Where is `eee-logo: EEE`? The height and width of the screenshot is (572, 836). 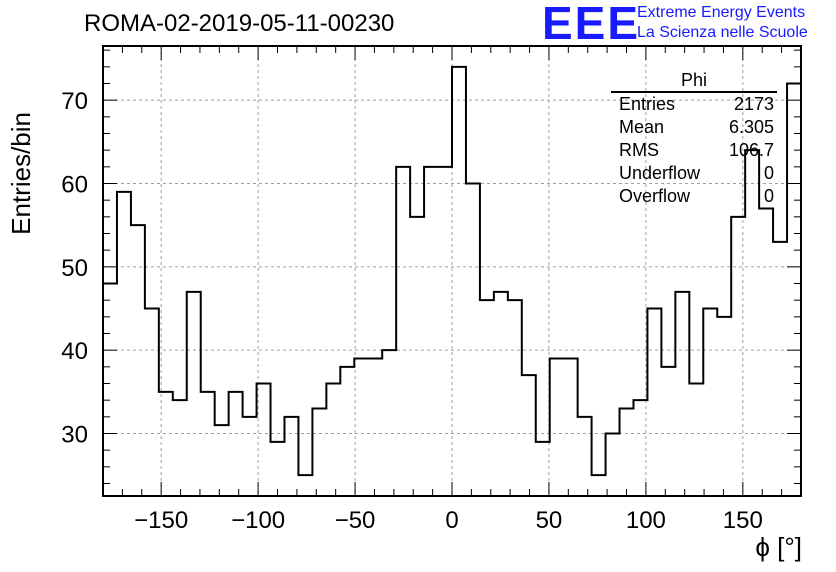
eee-logo: EEE is located at coordinates (591, 24).